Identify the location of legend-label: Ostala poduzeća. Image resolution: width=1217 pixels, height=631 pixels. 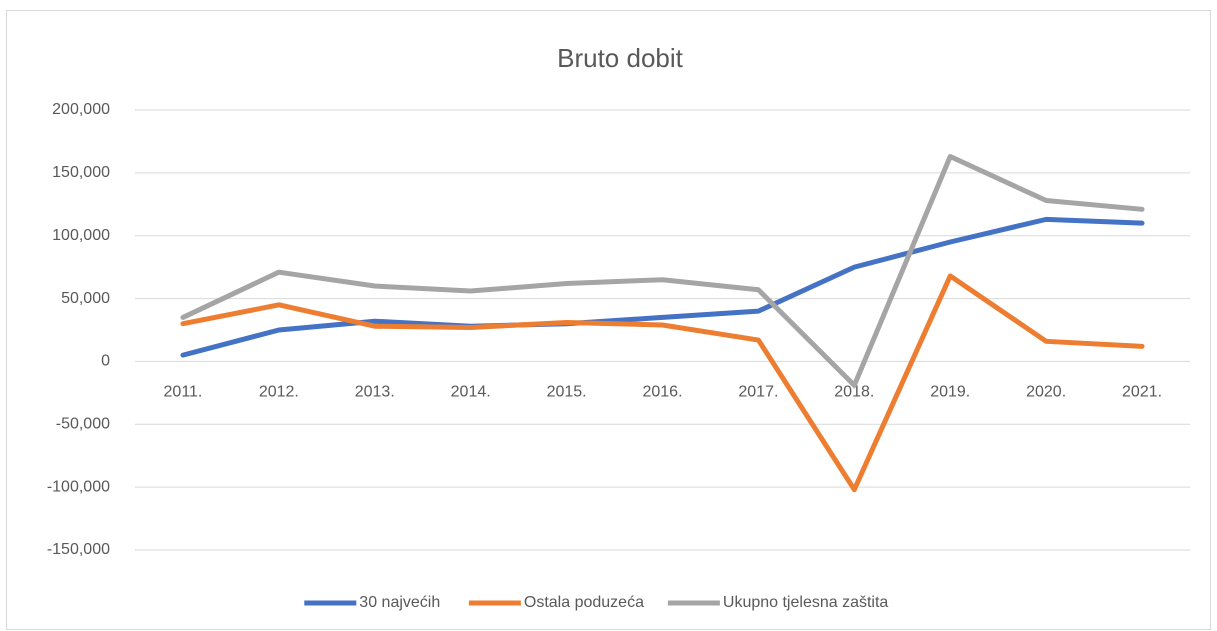
(584, 602).